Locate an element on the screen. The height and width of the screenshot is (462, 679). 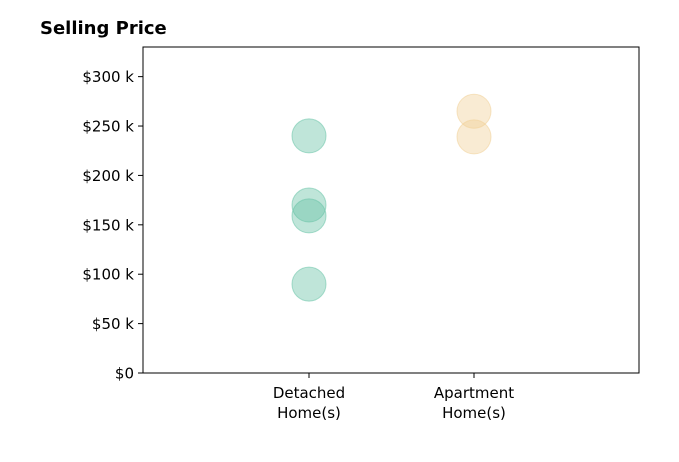
chart-title: Selling Price is located at coordinates (103, 28).